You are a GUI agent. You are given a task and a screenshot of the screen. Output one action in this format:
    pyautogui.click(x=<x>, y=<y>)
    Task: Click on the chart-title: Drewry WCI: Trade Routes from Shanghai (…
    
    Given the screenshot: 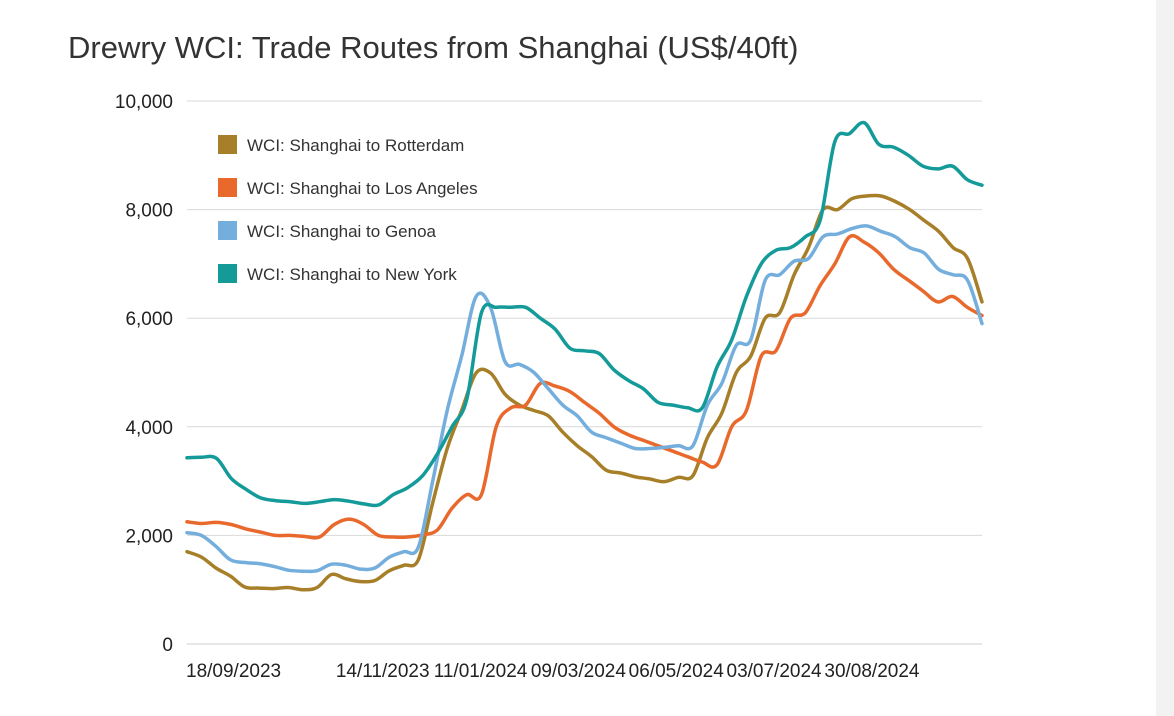 What is the action you would take?
    pyautogui.click(x=433, y=47)
    